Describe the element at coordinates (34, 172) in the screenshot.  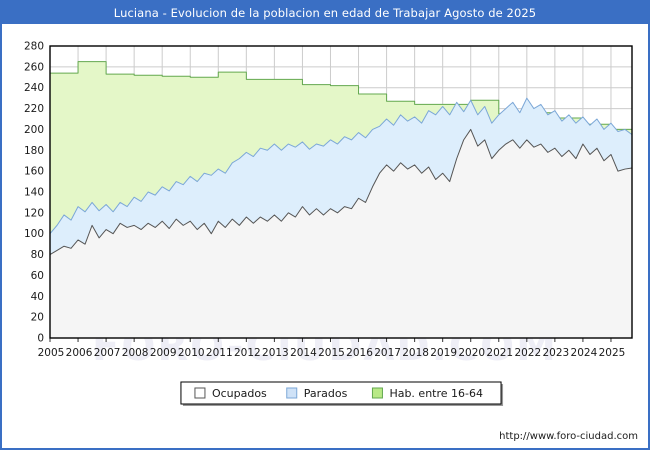
I see `y-axis-tick-label: 160` at that location.